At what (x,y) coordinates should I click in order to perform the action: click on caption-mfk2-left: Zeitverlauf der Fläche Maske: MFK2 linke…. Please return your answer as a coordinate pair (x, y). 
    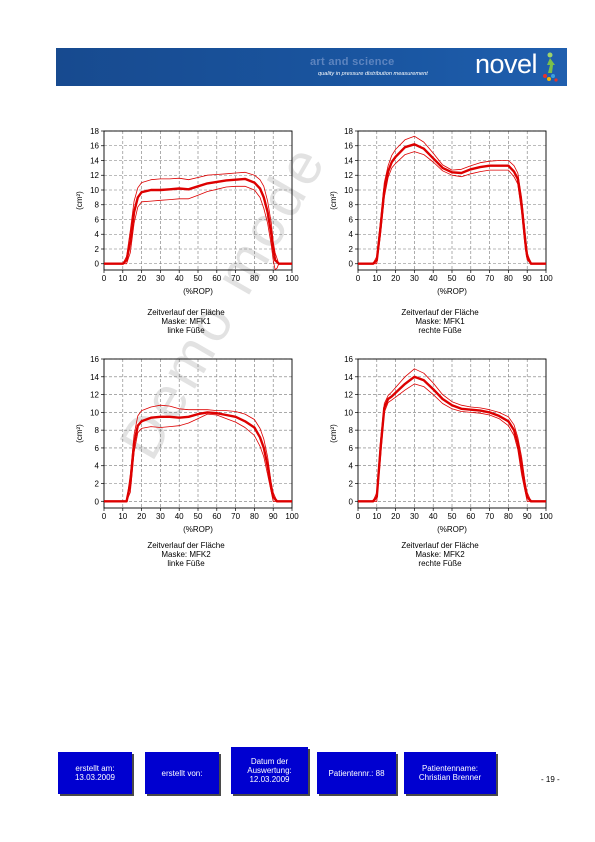
    Looking at the image, I should click on (186, 554).